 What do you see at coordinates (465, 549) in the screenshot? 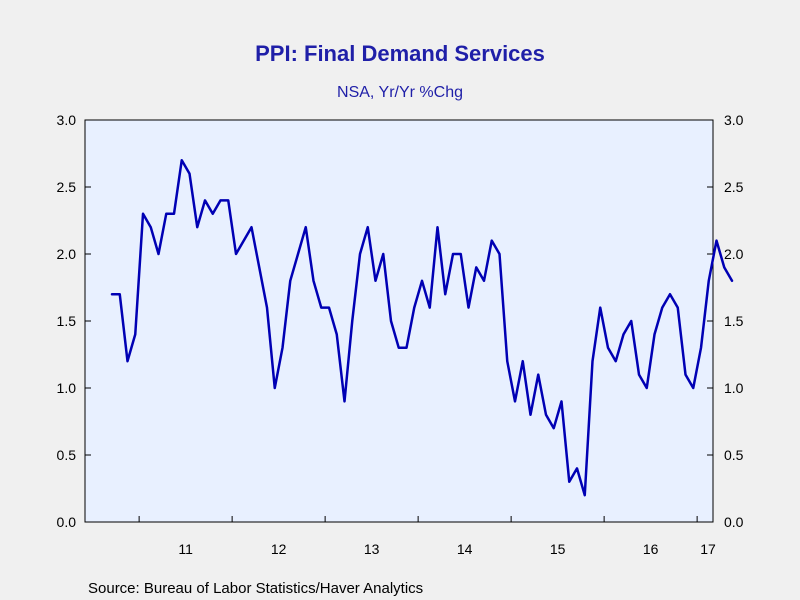
I see `x-tick-label: 14` at bounding box center [465, 549].